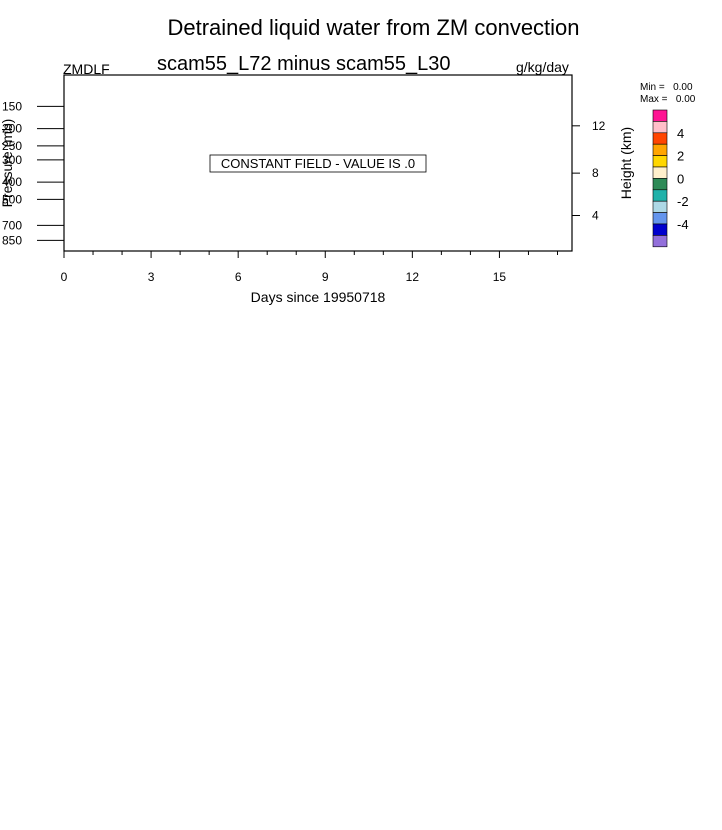 Image resolution: width=722 pixels, height=830 pixels. Describe the element at coordinates (500, 277) in the screenshot. I see `x-tick-label: 15` at that location.